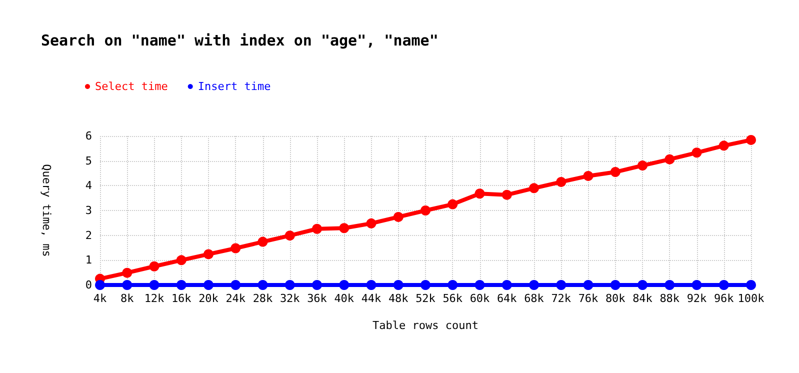 This screenshot has height=373, width=799. What do you see at coordinates (290, 298) in the screenshot?
I see `x-tick-label: 32k` at bounding box center [290, 298].